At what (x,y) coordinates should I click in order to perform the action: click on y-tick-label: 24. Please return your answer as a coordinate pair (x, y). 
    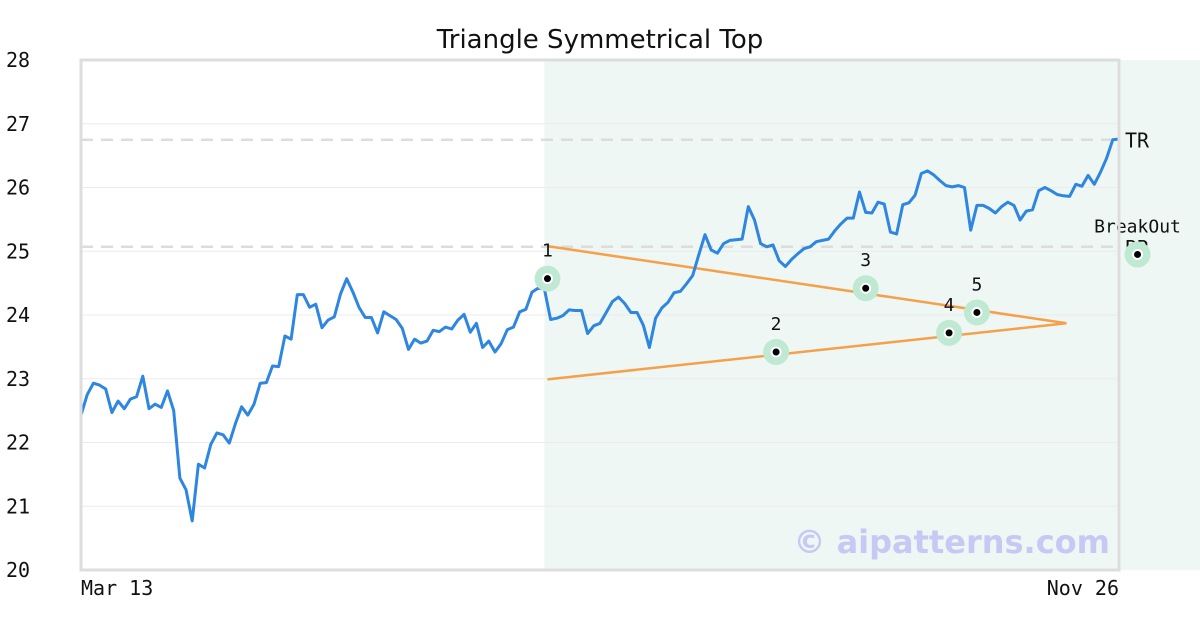
    Looking at the image, I should click on (18, 315).